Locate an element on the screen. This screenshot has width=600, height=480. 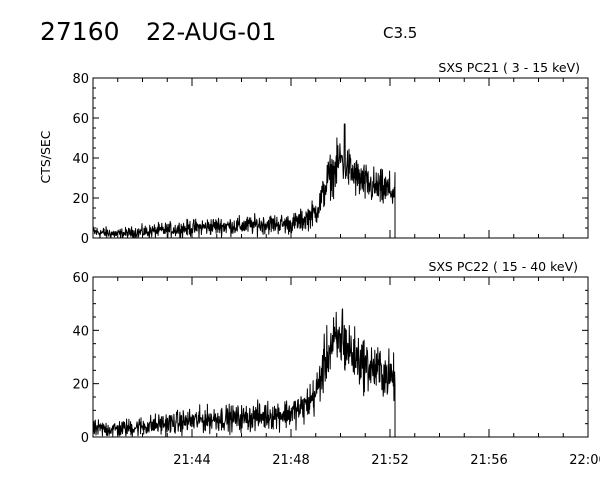
y-tick-label: 80 is located at coordinates (80, 79).